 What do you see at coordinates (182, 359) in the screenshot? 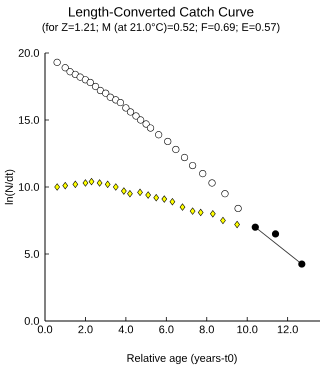
I see `x-axis-title: Relative age (years-t0)` at bounding box center [182, 359].